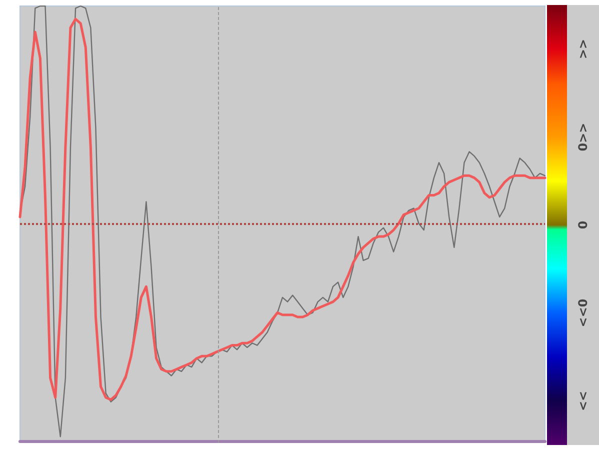  Describe the element at coordinates (583, 225) in the screenshot. I see `text: 0` at that location.